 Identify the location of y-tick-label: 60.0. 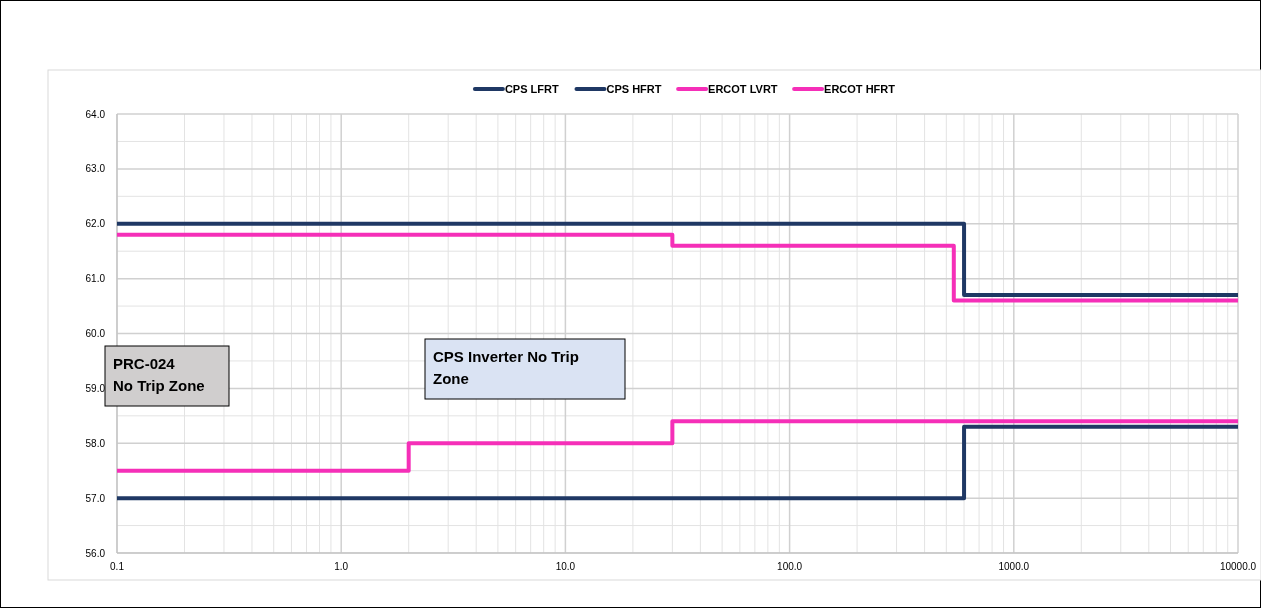
(95, 333).